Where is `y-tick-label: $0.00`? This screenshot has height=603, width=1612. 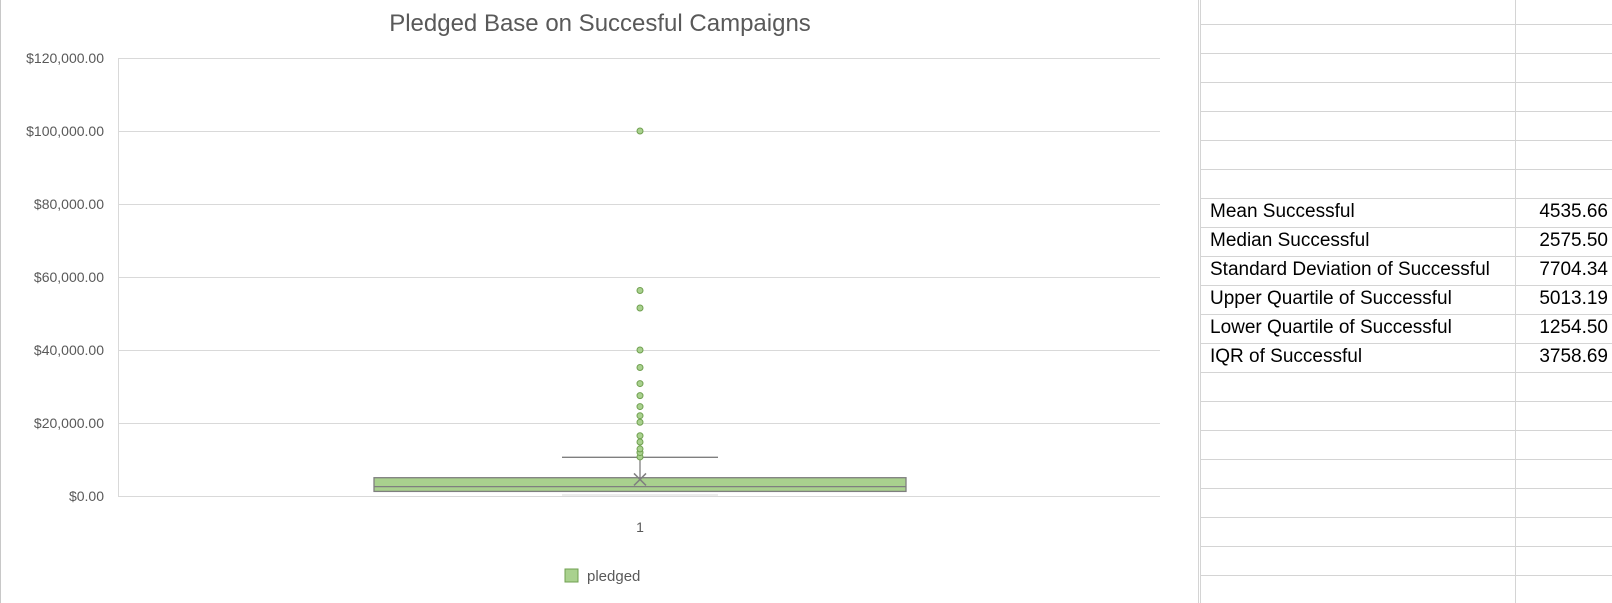
y-tick-label: $0.00 is located at coordinates (86, 496).